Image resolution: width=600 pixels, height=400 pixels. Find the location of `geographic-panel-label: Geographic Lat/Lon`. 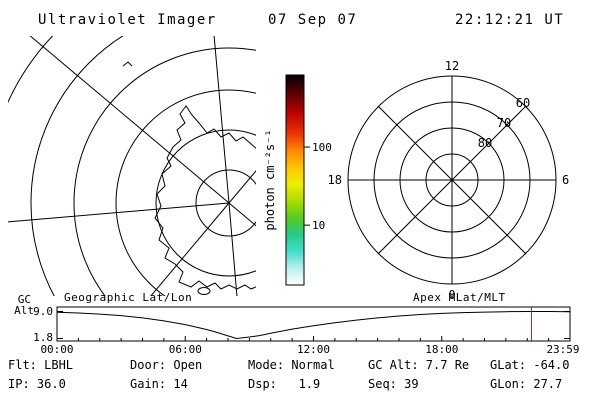

geographic-panel-label: Geographic Lat/Lon is located at coordinates (128, 297).